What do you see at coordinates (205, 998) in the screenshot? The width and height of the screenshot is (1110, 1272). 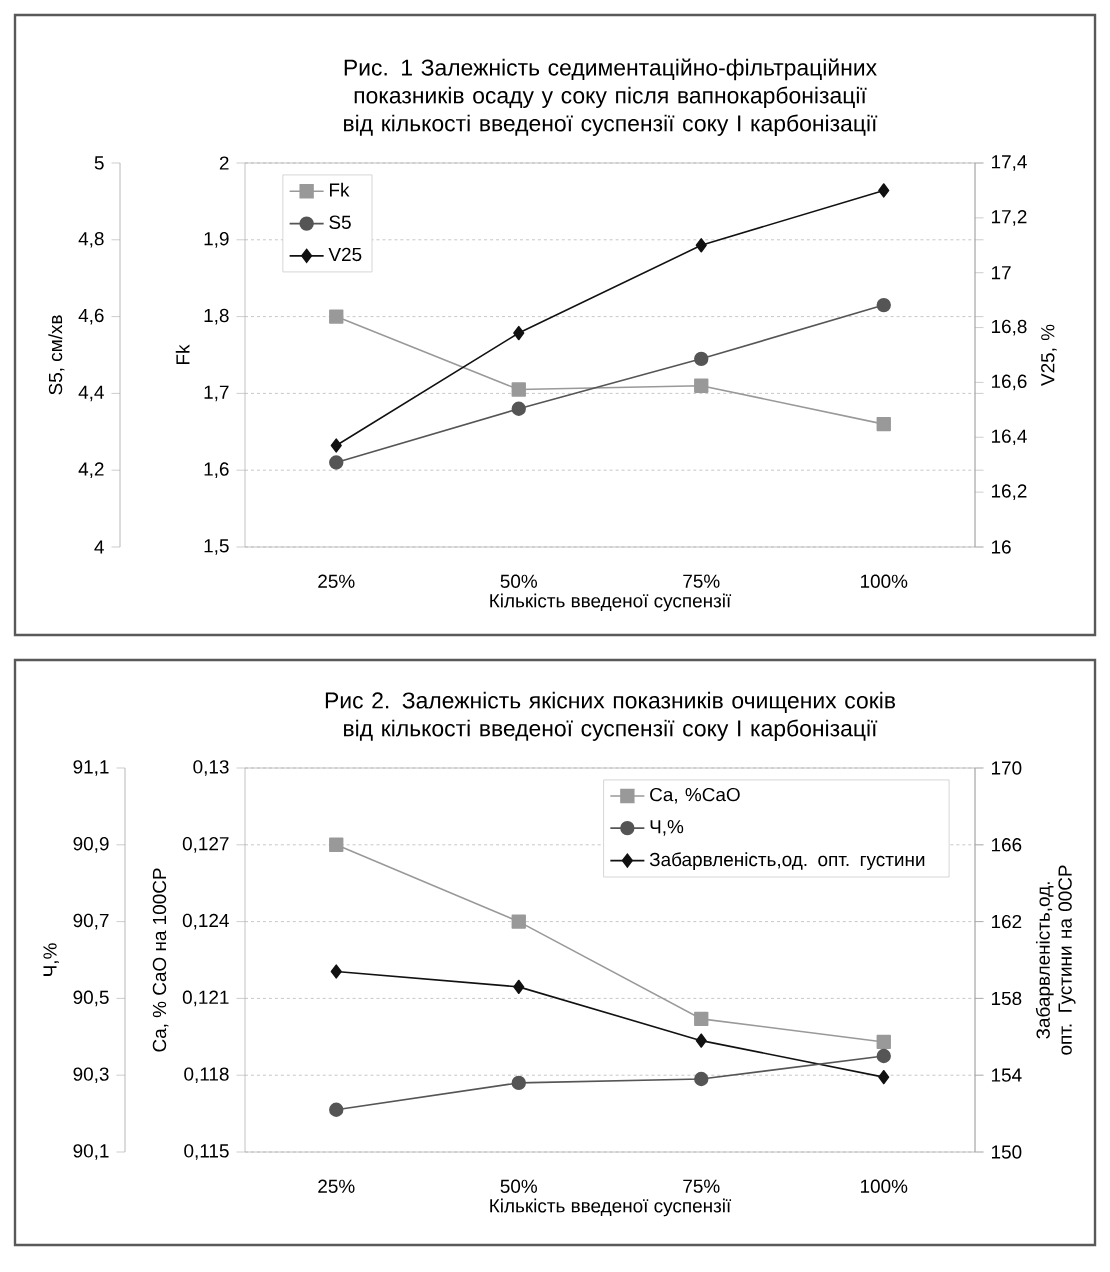 I see `y-tick-label: 0,121` at bounding box center [205, 998].